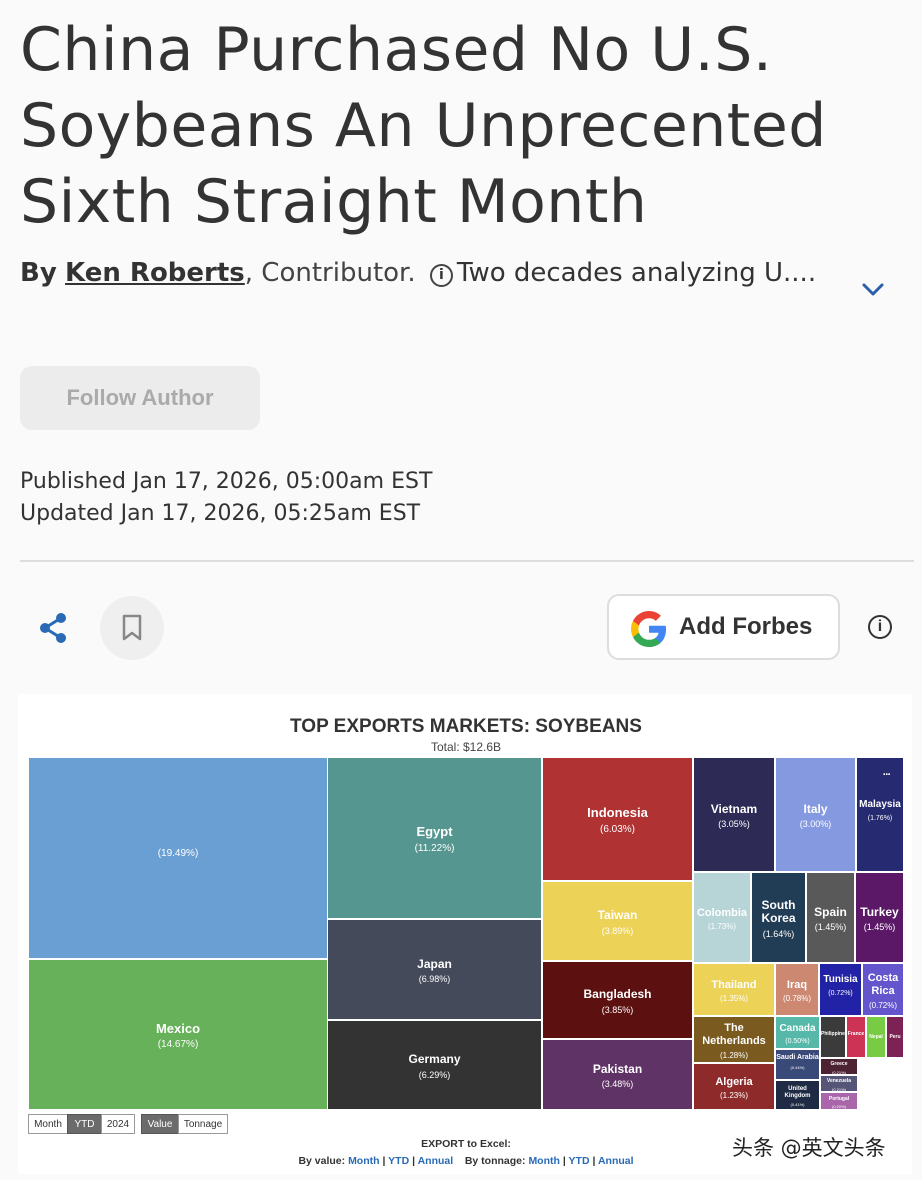 This screenshot has width=922, height=1180. Describe the element at coordinates (118, 1124) in the screenshot. I see `year-toggle: 2024` at that location.